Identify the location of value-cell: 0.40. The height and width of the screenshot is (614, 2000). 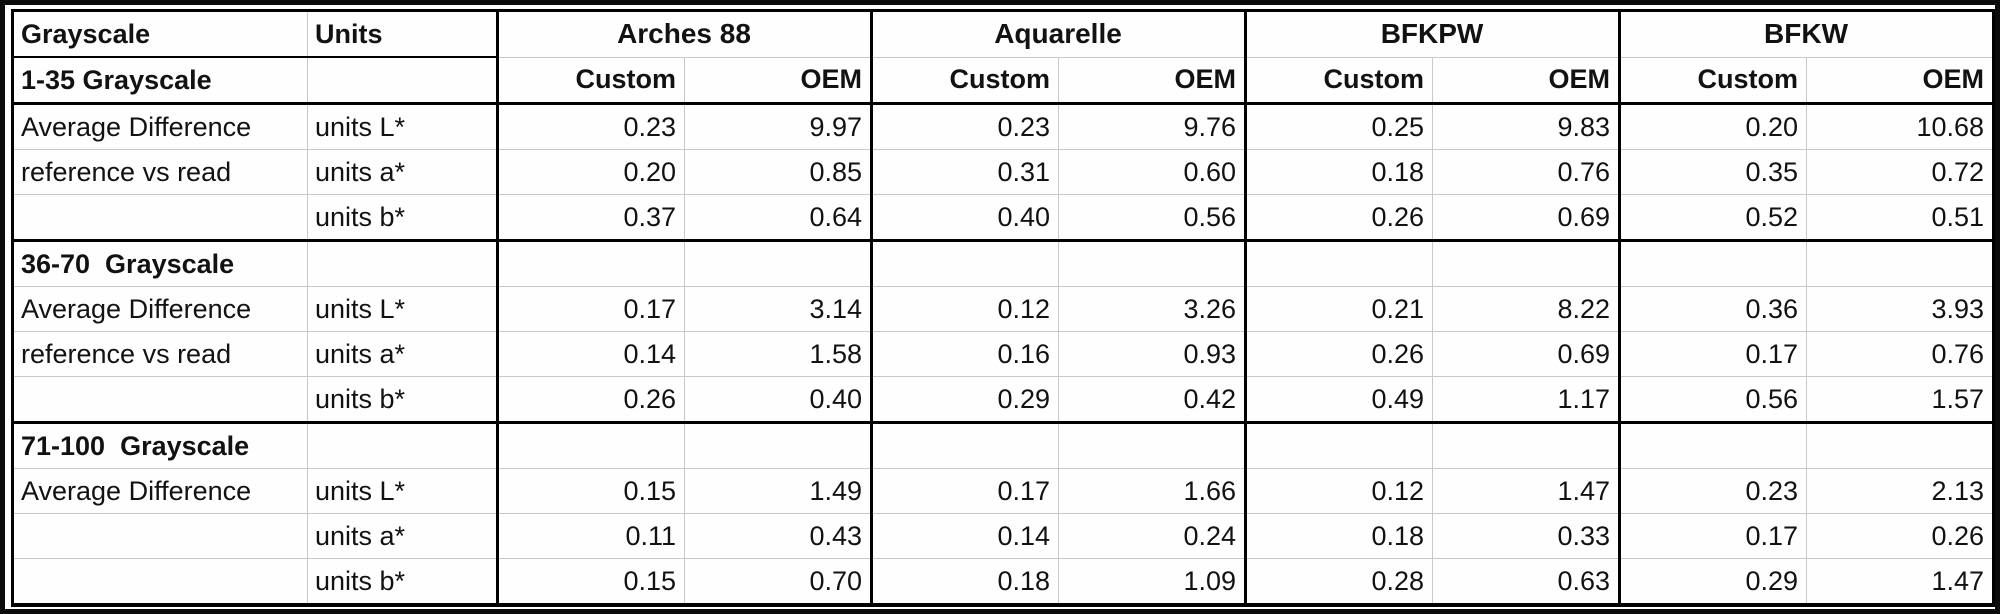
(964, 217).